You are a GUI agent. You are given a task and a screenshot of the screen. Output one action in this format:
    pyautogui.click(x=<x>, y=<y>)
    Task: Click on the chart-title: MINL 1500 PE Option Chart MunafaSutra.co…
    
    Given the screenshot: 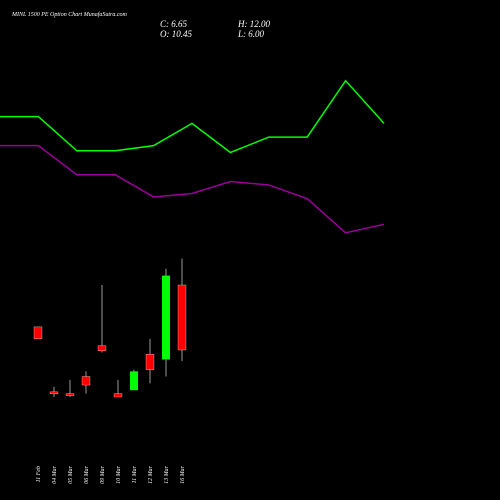 What is the action you would take?
    pyautogui.click(x=69, y=14)
    